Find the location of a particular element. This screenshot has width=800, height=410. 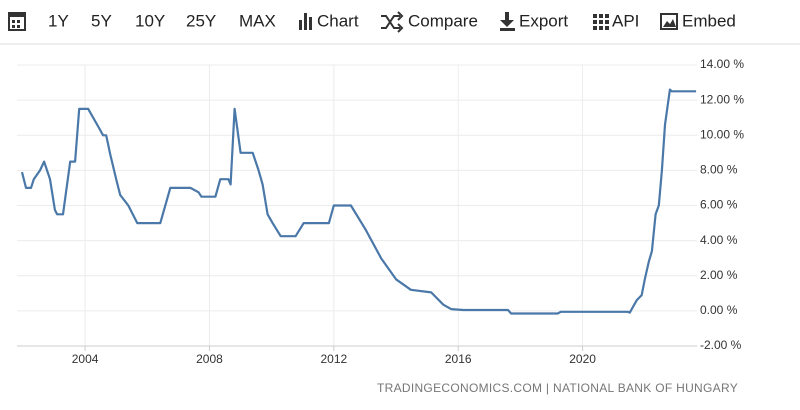

x-tick-label: 2008 is located at coordinates (209, 359).